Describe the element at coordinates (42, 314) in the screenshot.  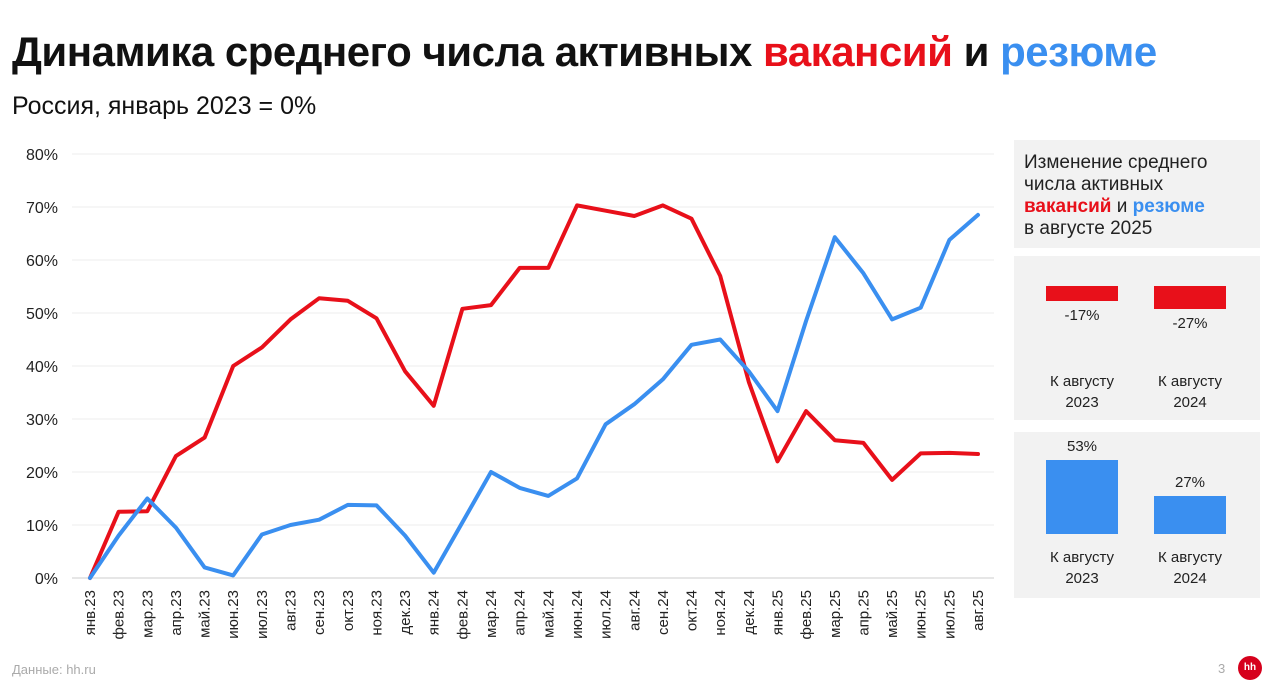
I see `y-tick-label: 50%` at that location.